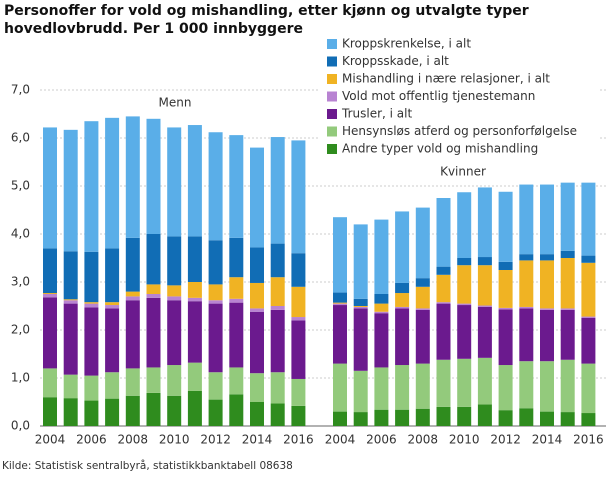  What do you see at coordinates (257, 440) in the screenshot?
I see `x-tick-label: 2014` at bounding box center [257, 440].